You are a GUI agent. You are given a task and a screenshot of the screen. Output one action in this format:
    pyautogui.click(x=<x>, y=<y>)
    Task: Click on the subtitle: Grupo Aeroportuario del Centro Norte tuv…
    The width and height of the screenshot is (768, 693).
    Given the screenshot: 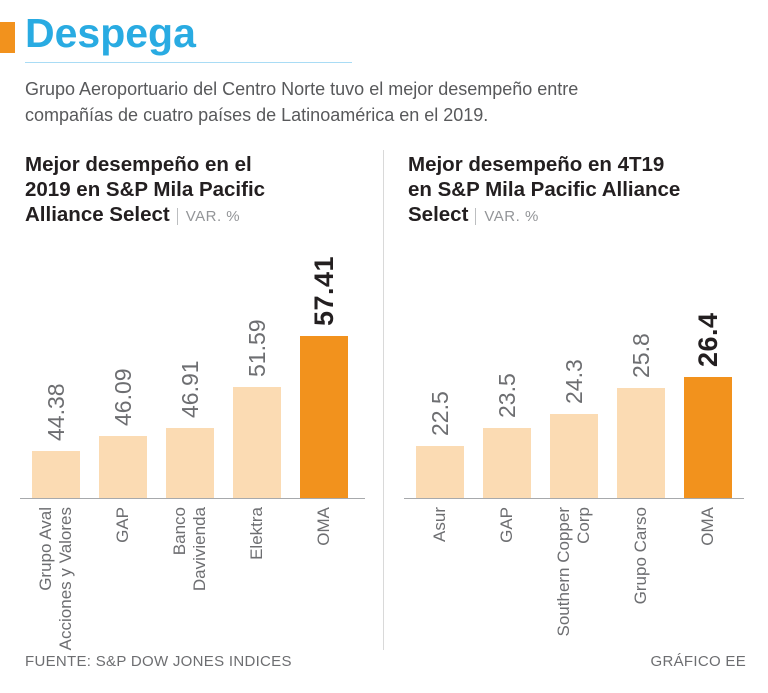 What is the action you would take?
    pyautogui.click(x=302, y=102)
    